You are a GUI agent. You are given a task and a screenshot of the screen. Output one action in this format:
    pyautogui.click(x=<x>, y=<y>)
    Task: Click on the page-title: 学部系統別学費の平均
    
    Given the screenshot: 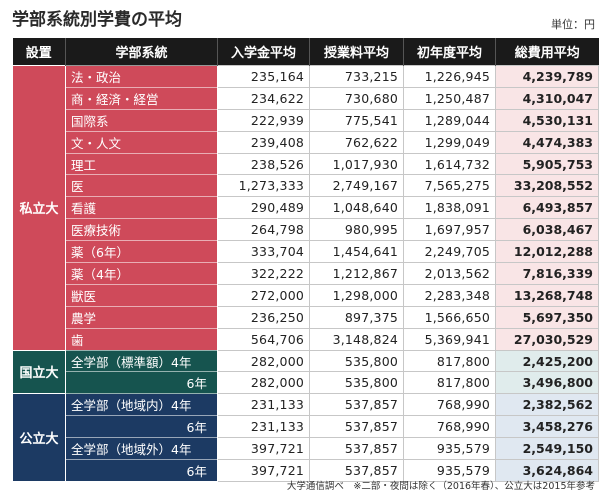 What is the action you would take?
    pyautogui.click(x=97, y=20)
    